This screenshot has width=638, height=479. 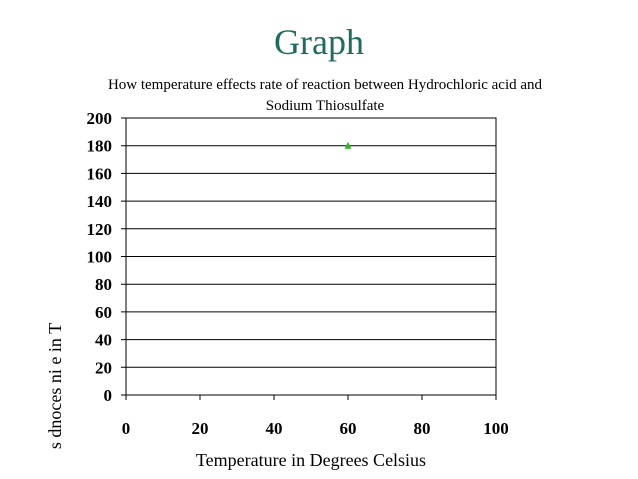 I want to click on x-tick-label-80: 80, so click(x=422, y=428).